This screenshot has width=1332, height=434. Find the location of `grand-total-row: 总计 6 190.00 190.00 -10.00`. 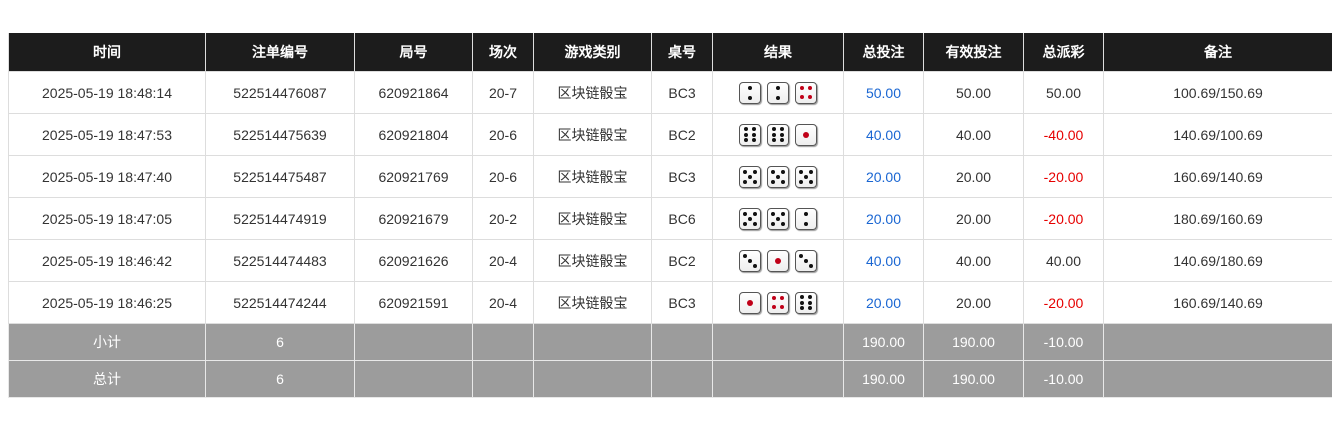

grand-total-row: 总计 6 190.00 190.00 -10.00 is located at coordinates (670, 379).